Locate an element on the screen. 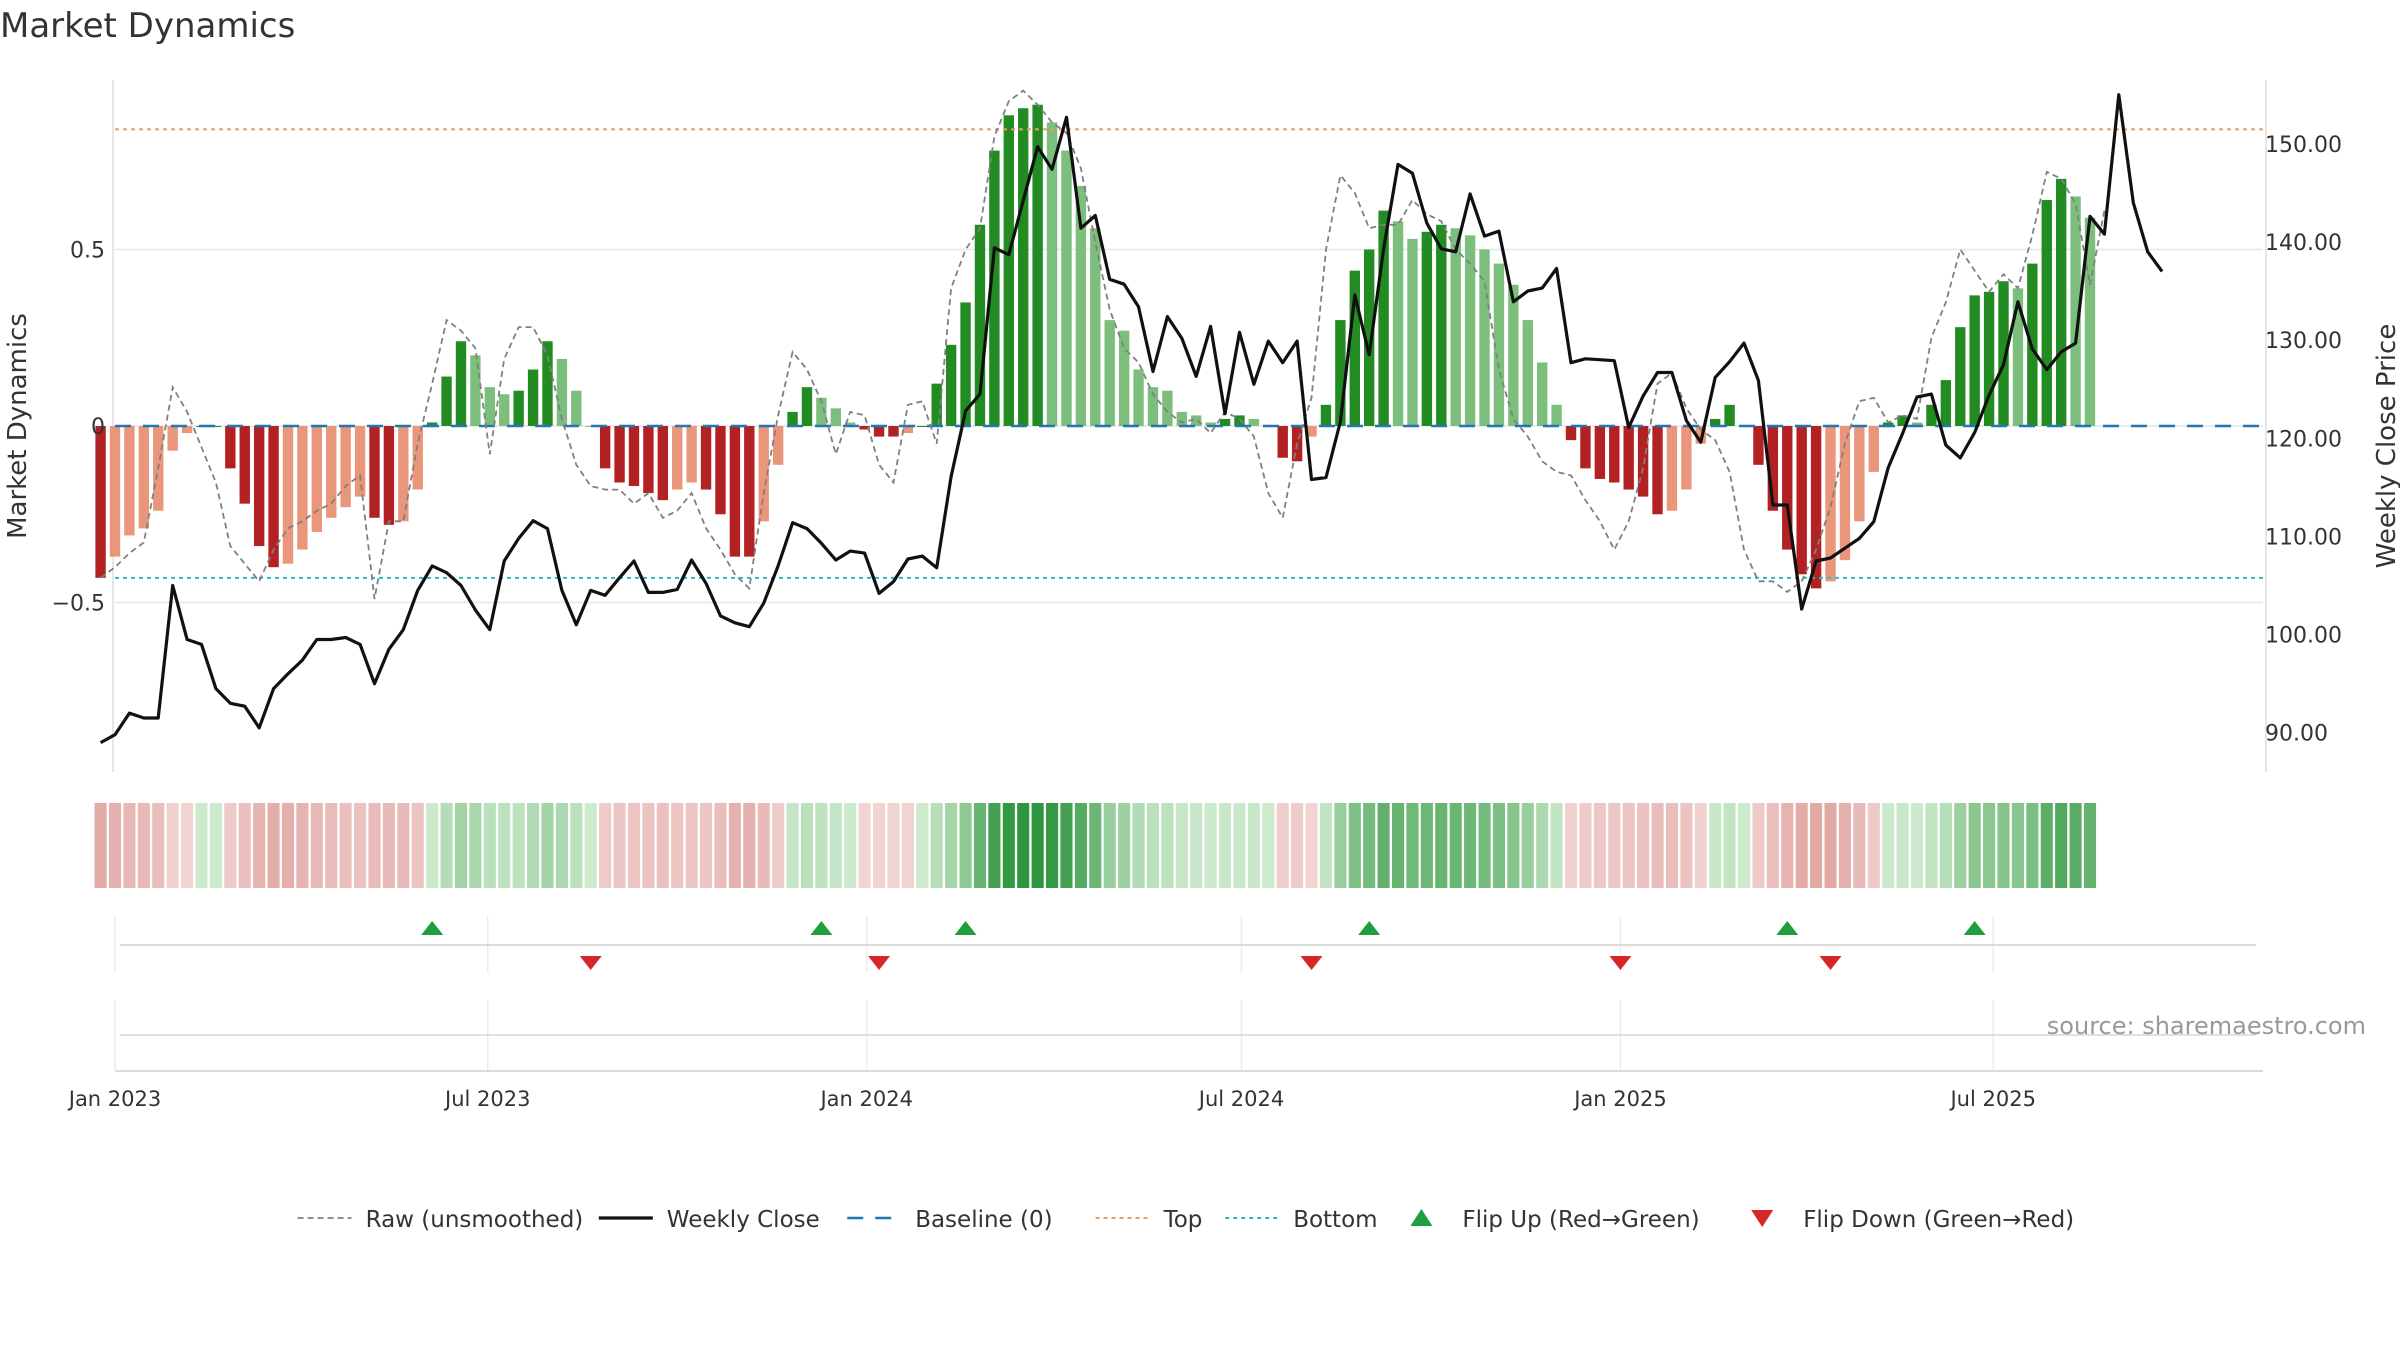  y-axis-label: Market Dynamics is located at coordinates (18, 426).